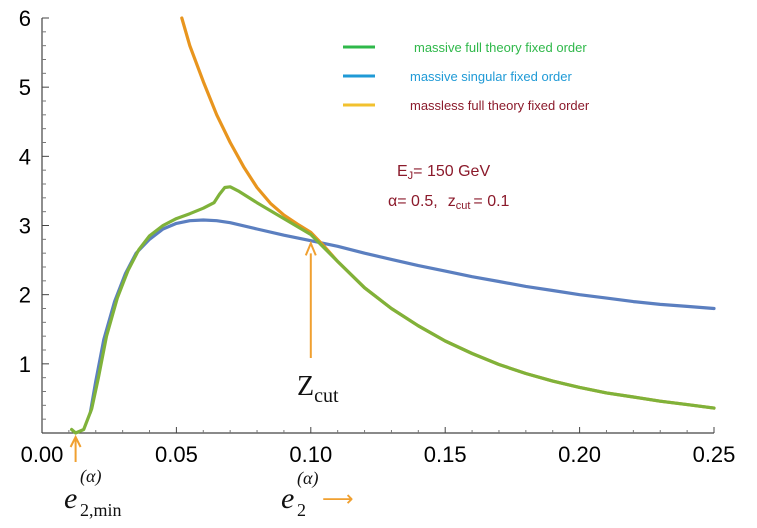  Describe the element at coordinates (176, 454) in the screenshot. I see `x-tick-label: 0.05` at that location.